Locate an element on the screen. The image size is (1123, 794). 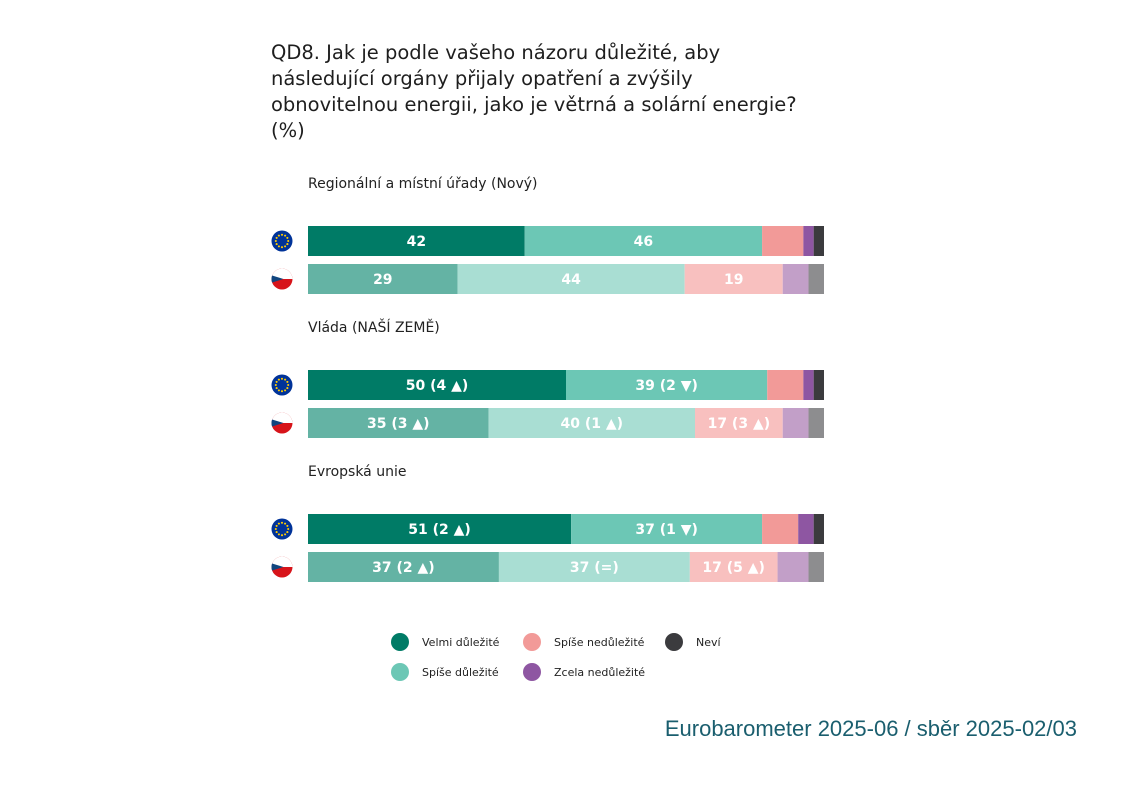
data-label: 51 (2 ▲) is located at coordinates (439, 530).